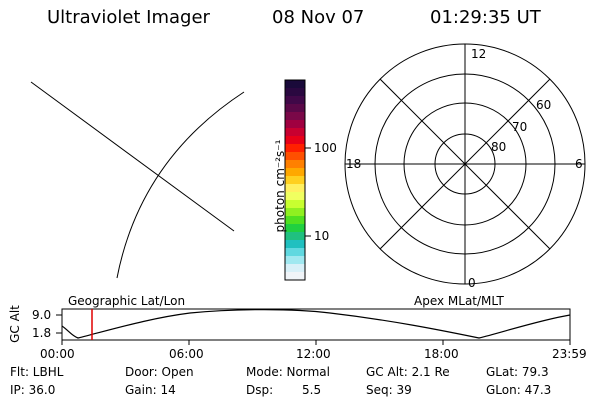 The height and width of the screenshot is (400, 600). Describe the element at coordinates (579, 164) in the screenshot. I see `polar-label-6: 6` at that location.